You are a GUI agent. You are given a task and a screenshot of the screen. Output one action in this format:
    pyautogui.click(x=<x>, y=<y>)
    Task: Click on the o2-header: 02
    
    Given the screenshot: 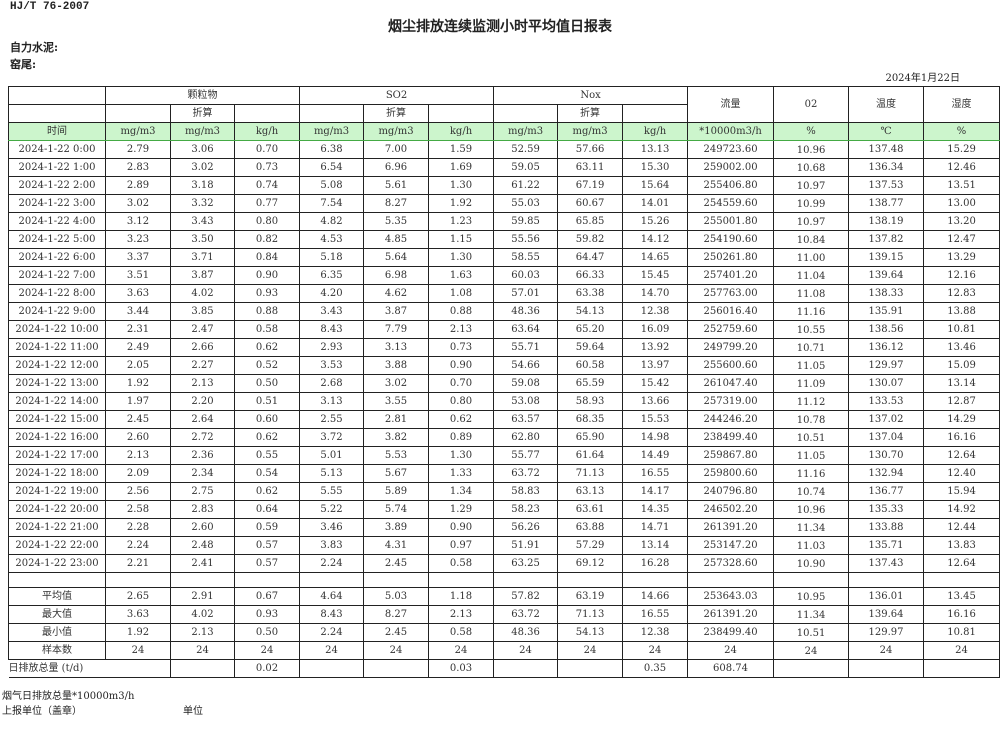 What is the action you would take?
    pyautogui.click(x=811, y=104)
    